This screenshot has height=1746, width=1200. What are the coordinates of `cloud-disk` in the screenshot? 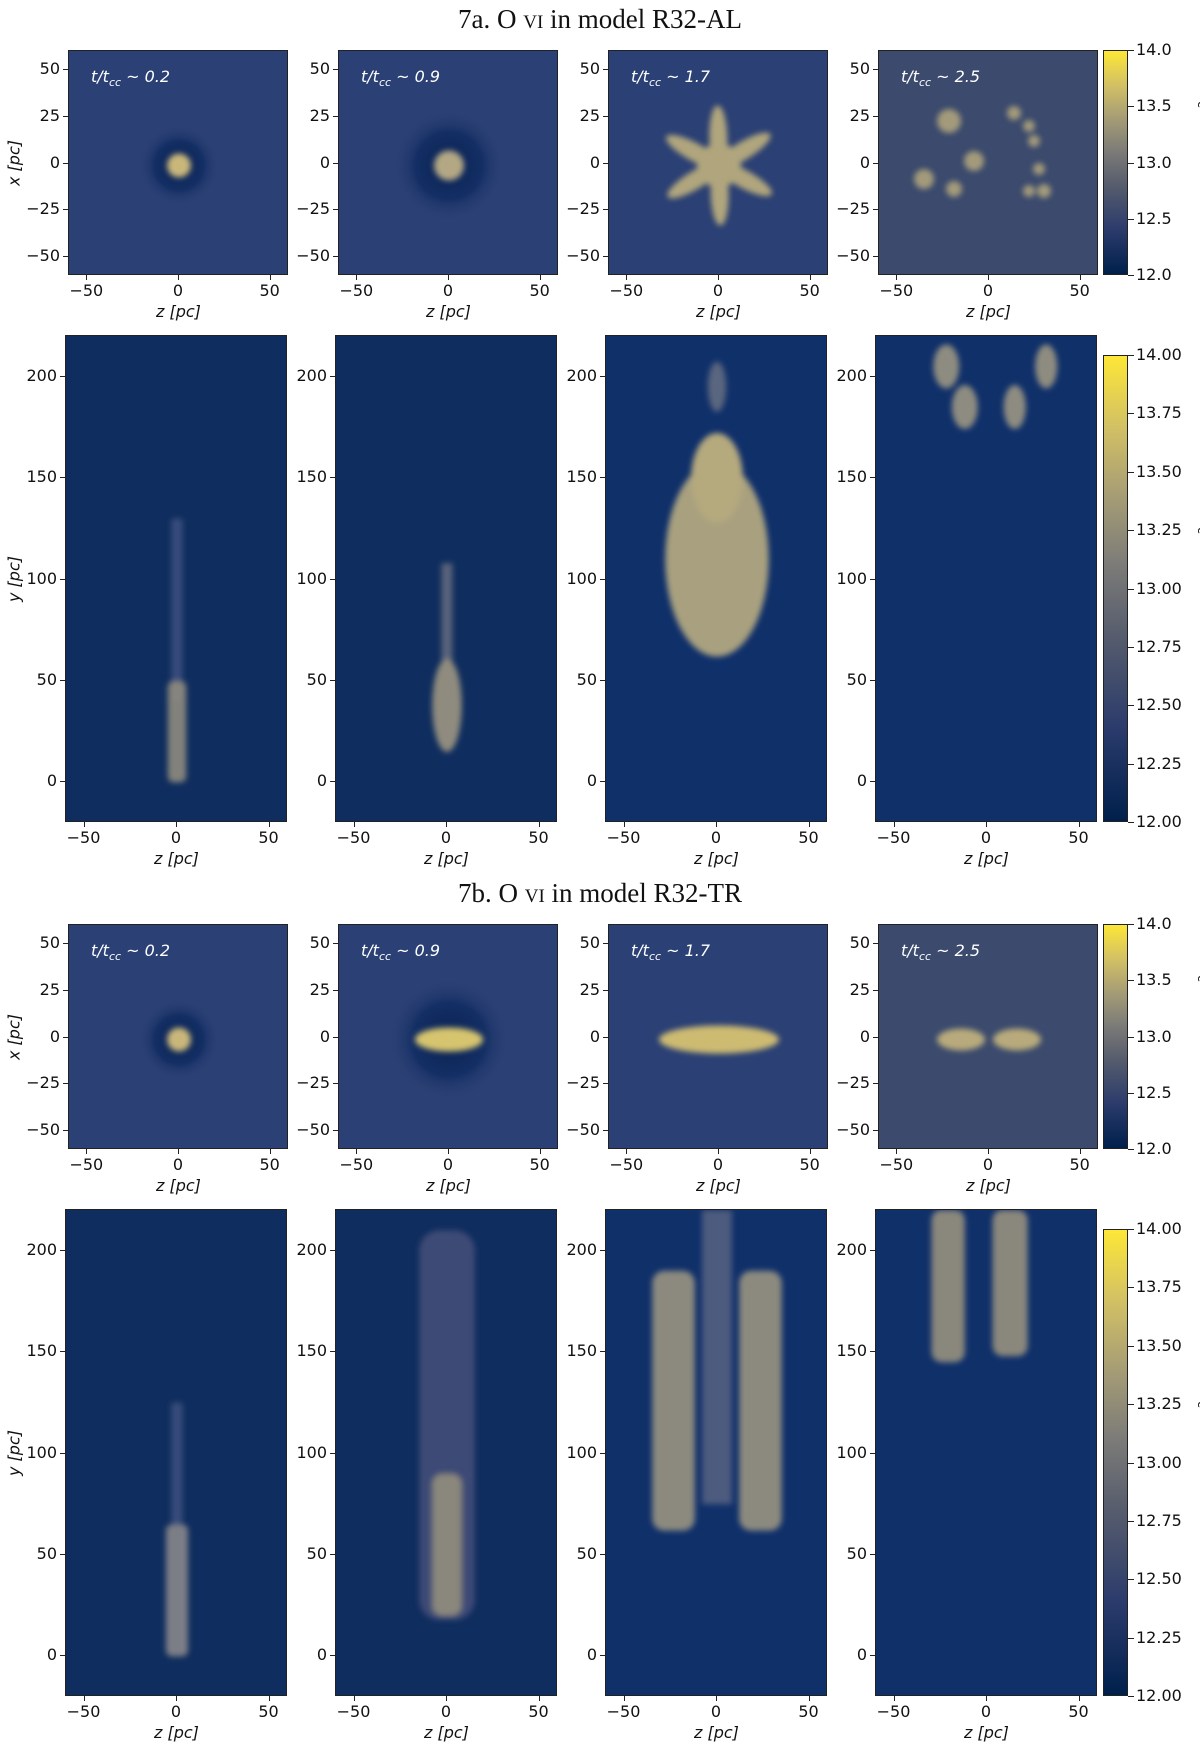 It's located at (449, 1039).